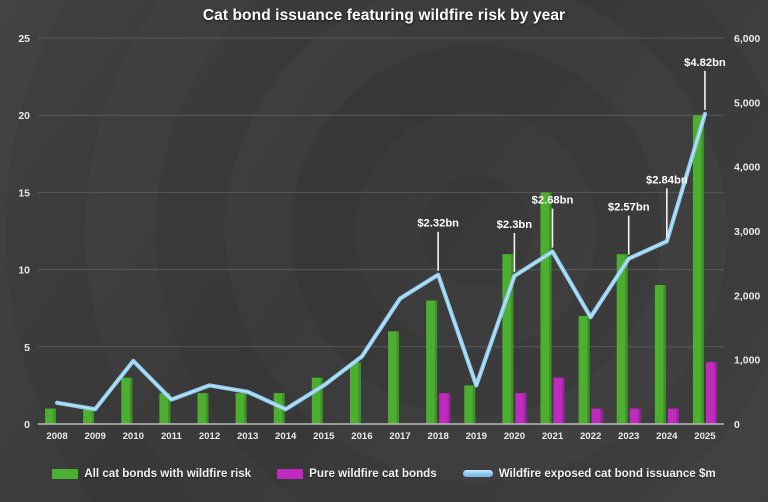 This screenshot has width=768, height=502. I want to click on legend-item-pure-wildfire: Pure wildfire cat bonds, so click(357, 473).